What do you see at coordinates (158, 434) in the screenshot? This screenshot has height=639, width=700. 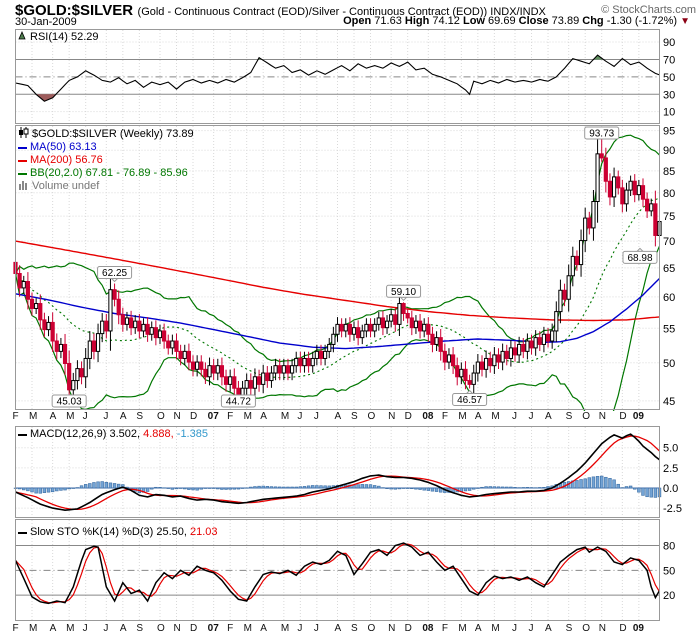 I see `macd-signal-value: 4.888,` at bounding box center [158, 434].